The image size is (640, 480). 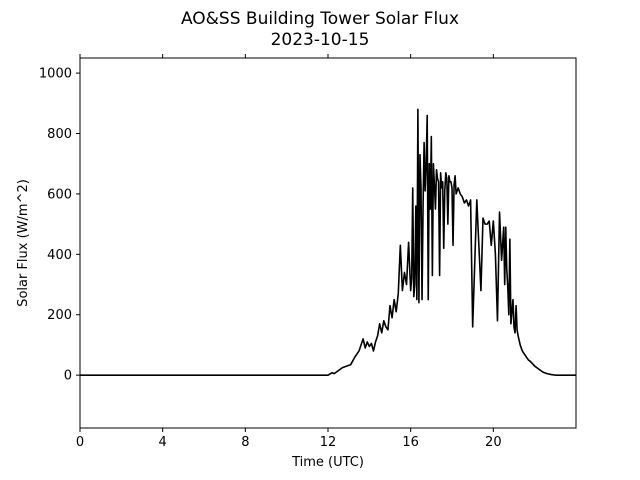 I want to click on y-tick-label: 800, so click(x=59, y=134).